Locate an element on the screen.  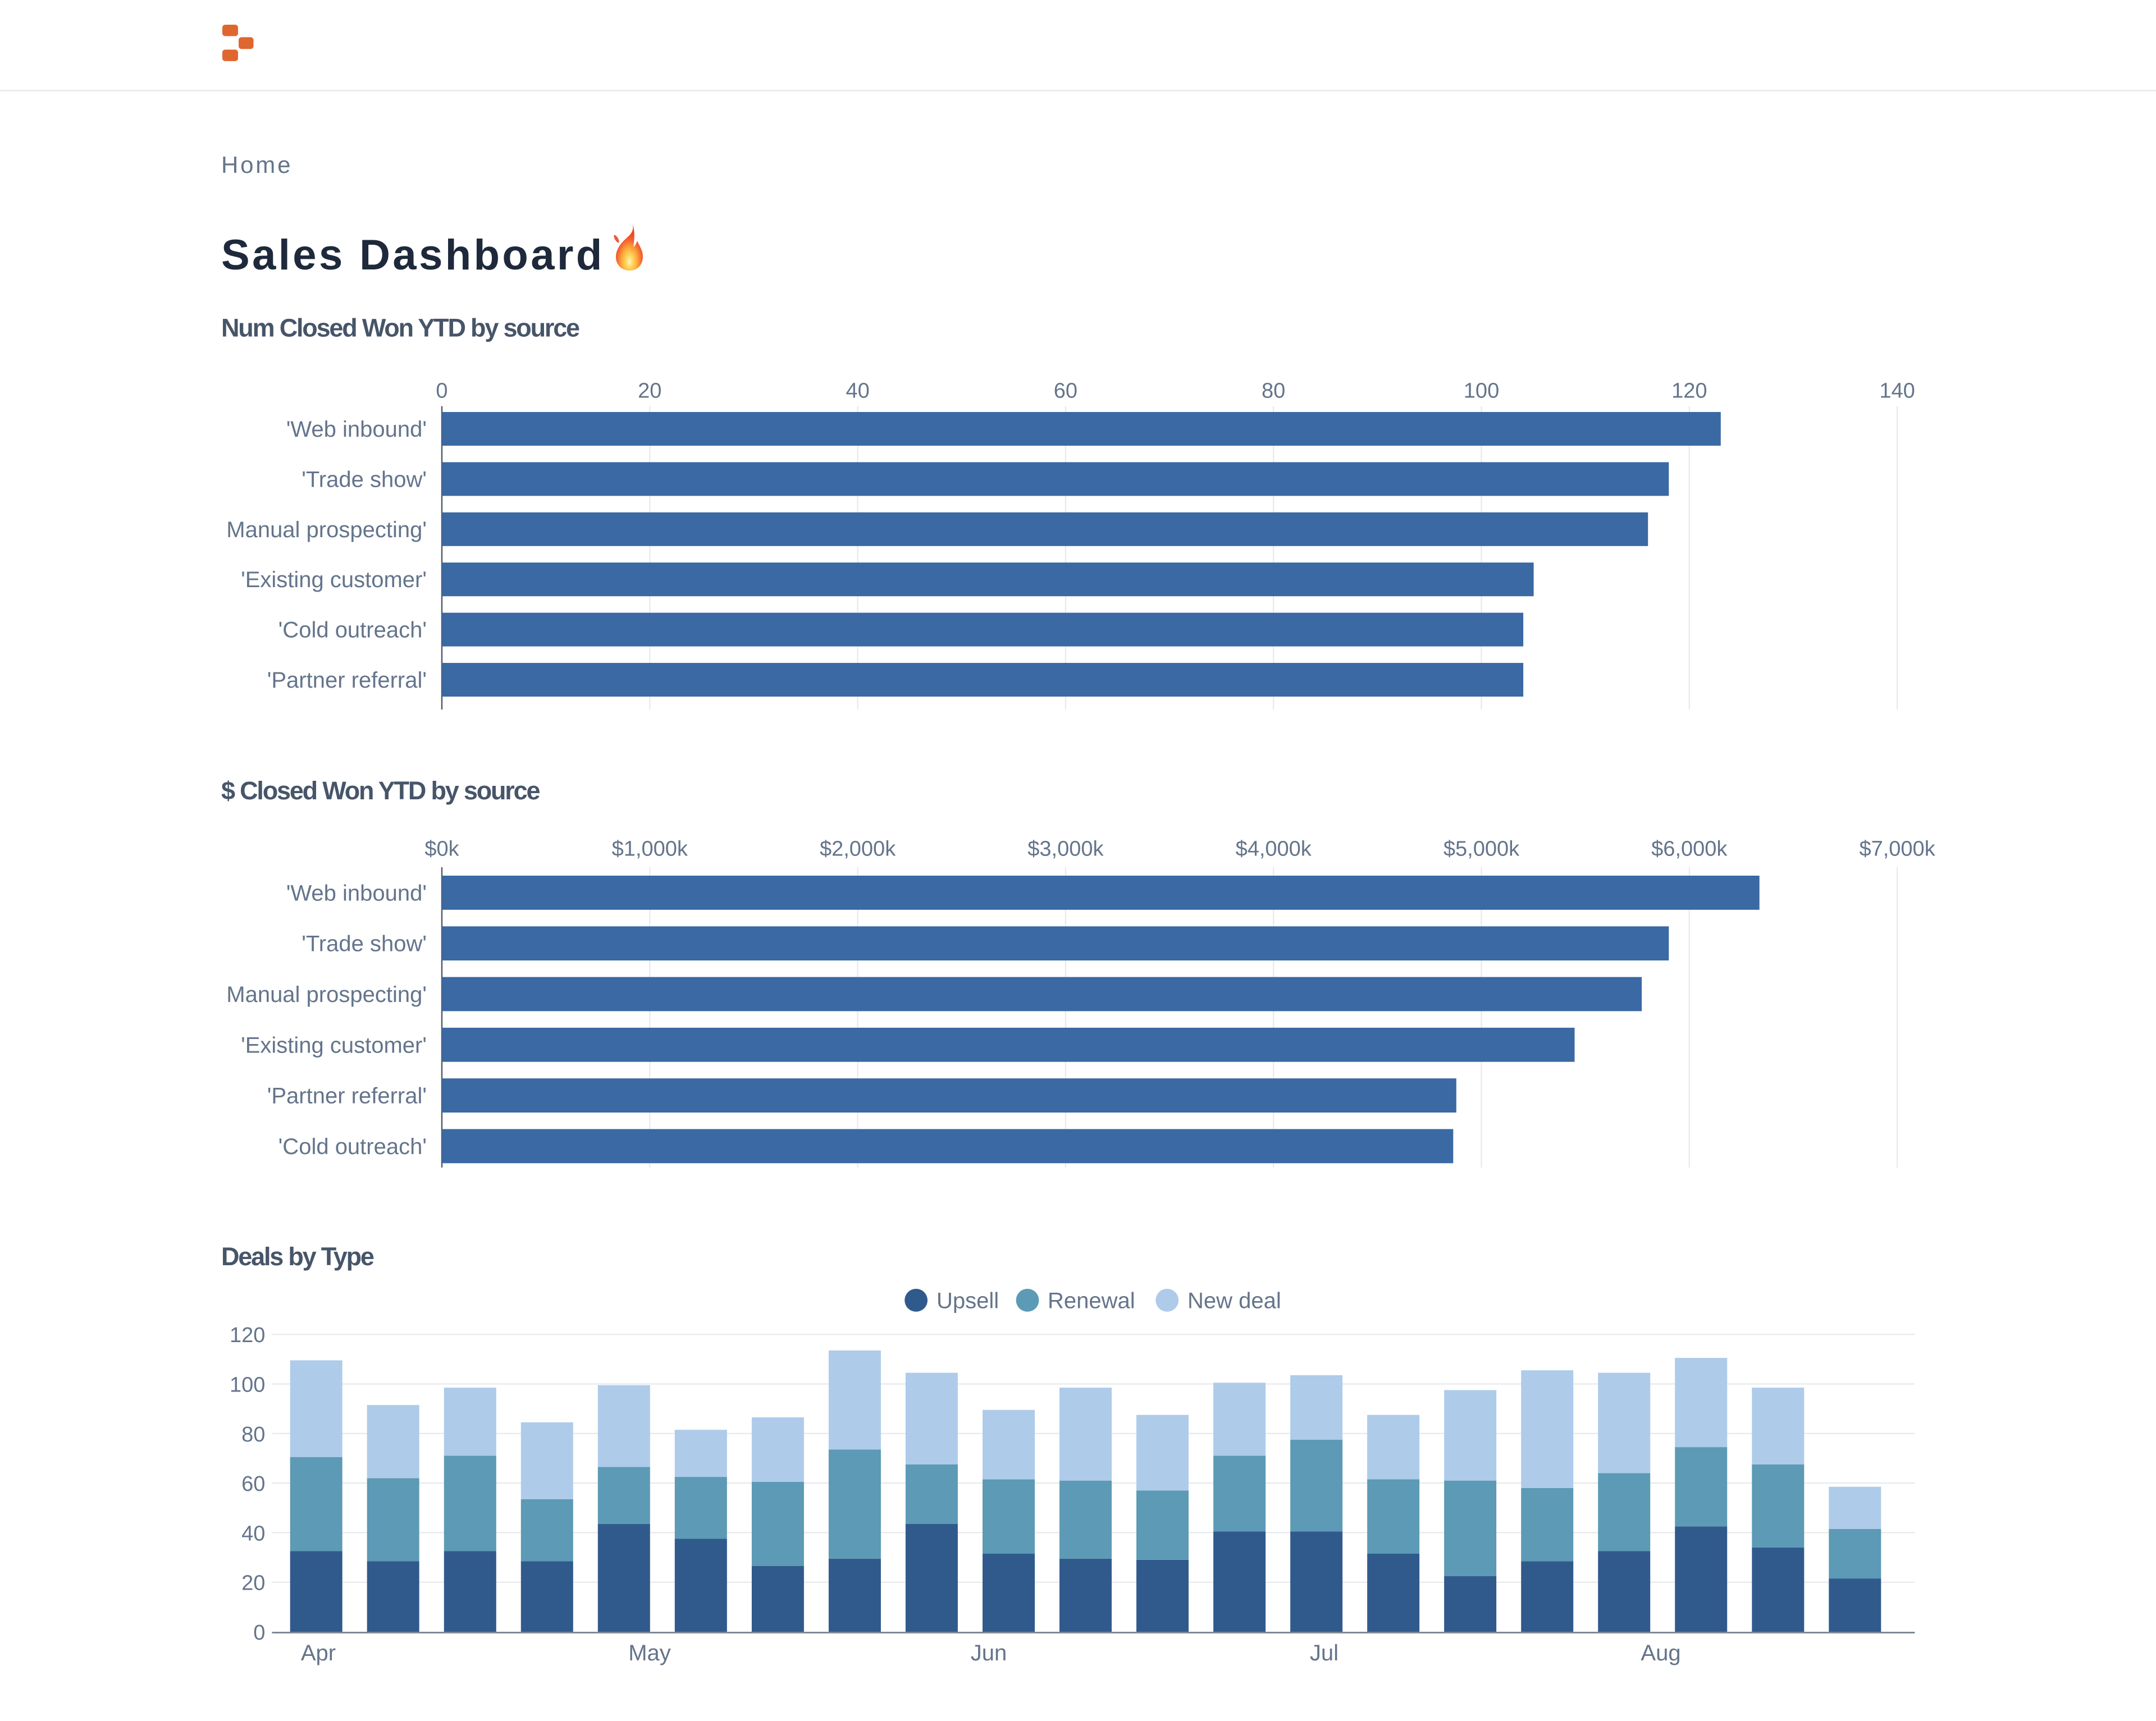
svg-text: $7,000k is located at coordinates (1897, 849).